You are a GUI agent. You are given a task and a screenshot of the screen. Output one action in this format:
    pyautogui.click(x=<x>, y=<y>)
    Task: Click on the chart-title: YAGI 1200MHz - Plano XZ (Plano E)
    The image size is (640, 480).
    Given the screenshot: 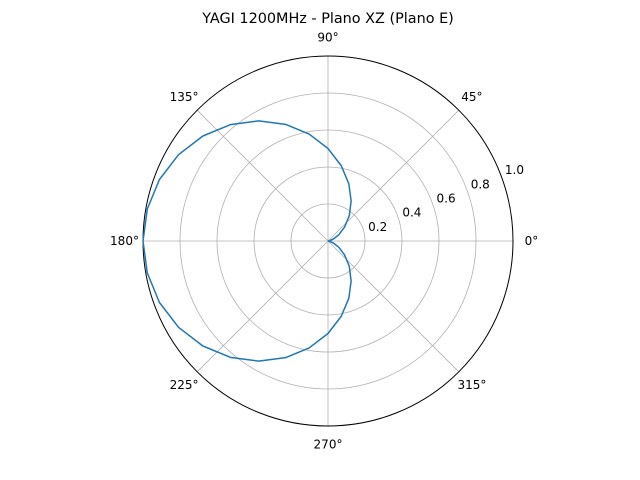 What is the action you would take?
    pyautogui.click(x=327, y=19)
    